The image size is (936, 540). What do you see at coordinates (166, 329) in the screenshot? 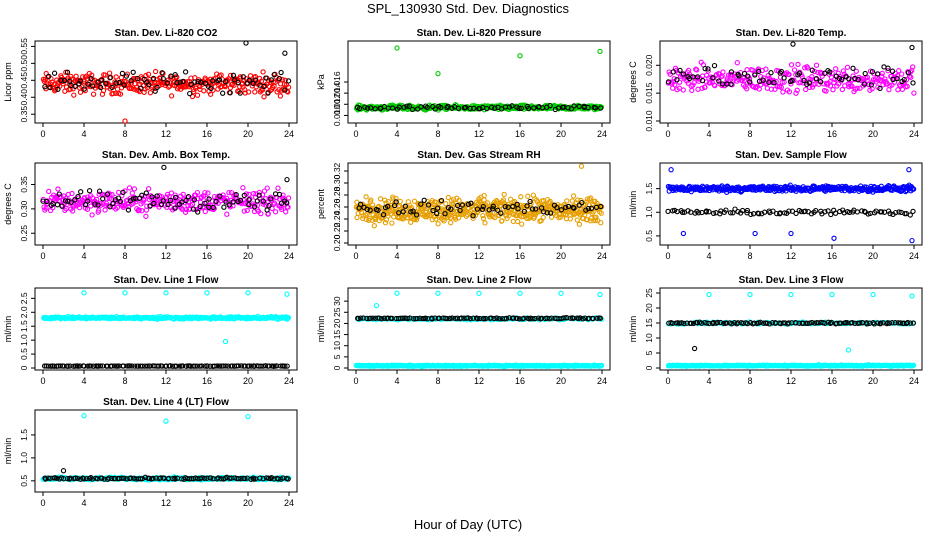
I see `plot-frame` at bounding box center [166, 329].